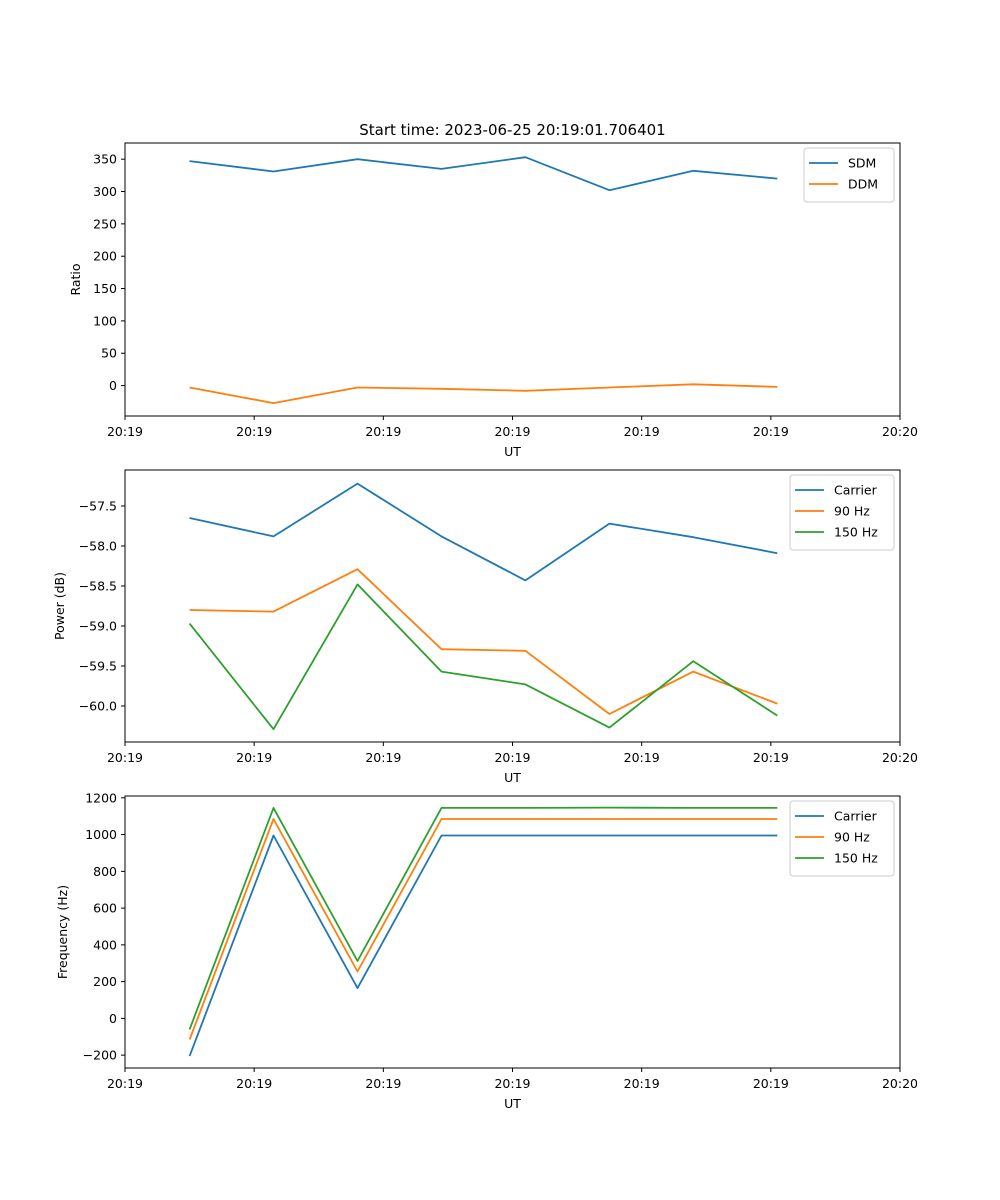  I want to click on y-tick-label: 1200, so click(101, 797).